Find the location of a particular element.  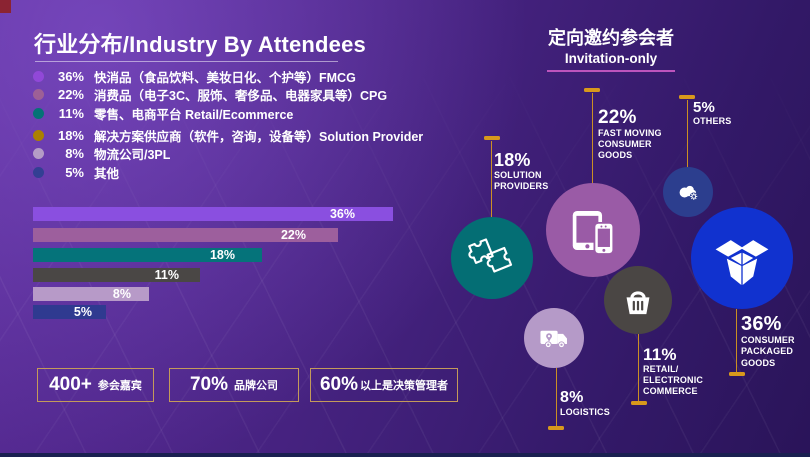

open-box-icon is located at coordinates (742, 258).